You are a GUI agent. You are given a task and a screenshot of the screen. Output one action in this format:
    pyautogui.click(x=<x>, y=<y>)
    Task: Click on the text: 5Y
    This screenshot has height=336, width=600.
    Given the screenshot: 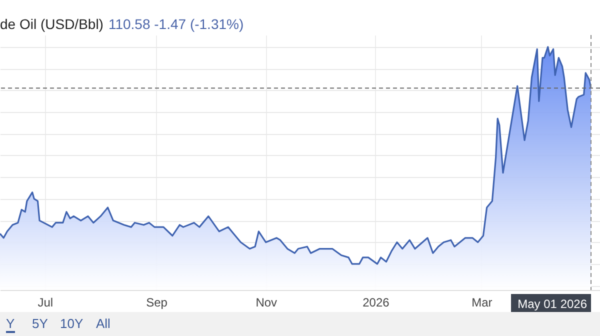 What is the action you would take?
    pyautogui.click(x=40, y=323)
    